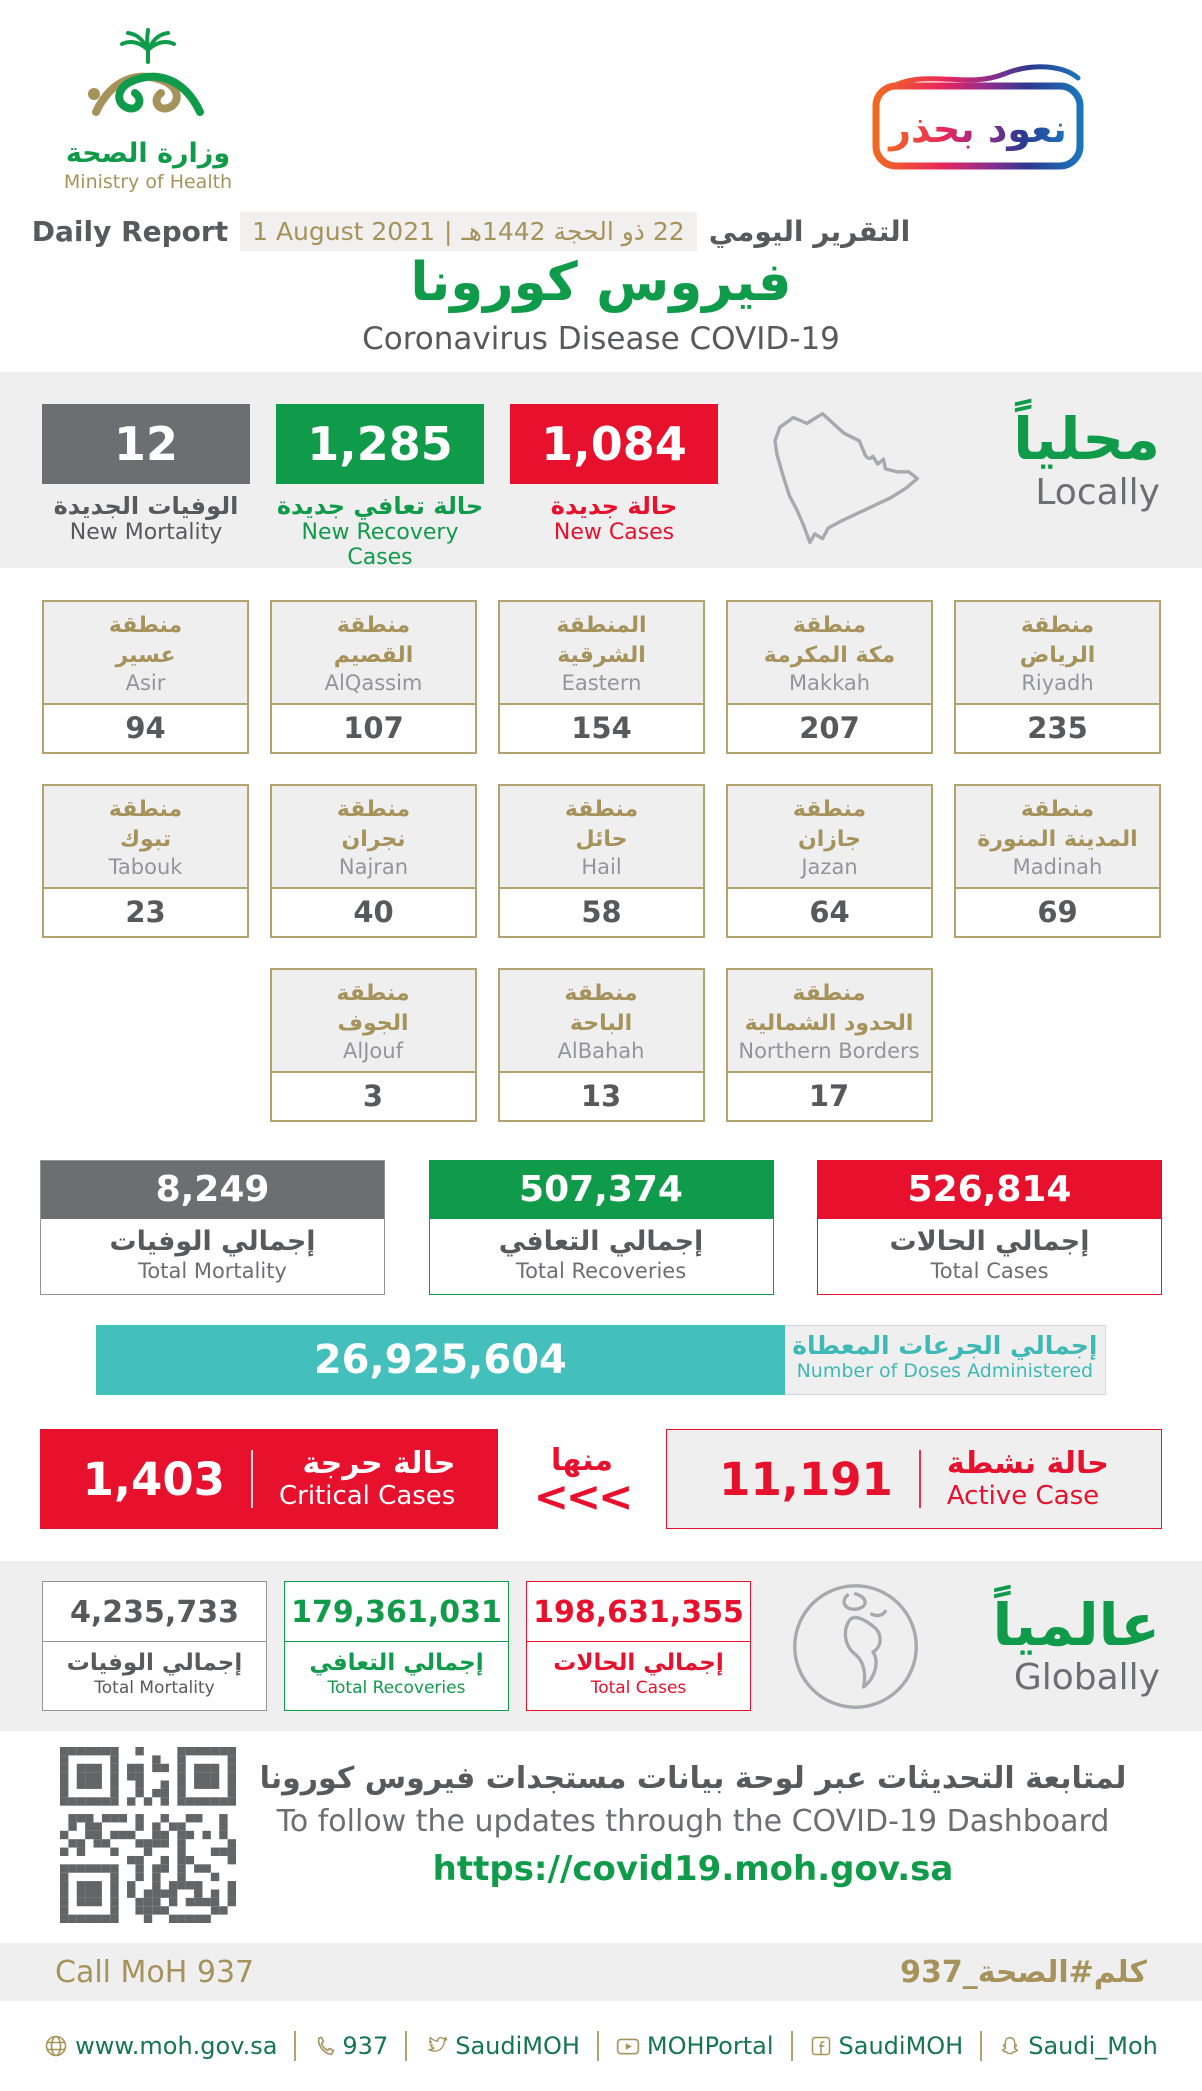  Describe the element at coordinates (160, 2046) in the screenshot. I see `footer-item-website: www.moh.gov.sa` at that location.